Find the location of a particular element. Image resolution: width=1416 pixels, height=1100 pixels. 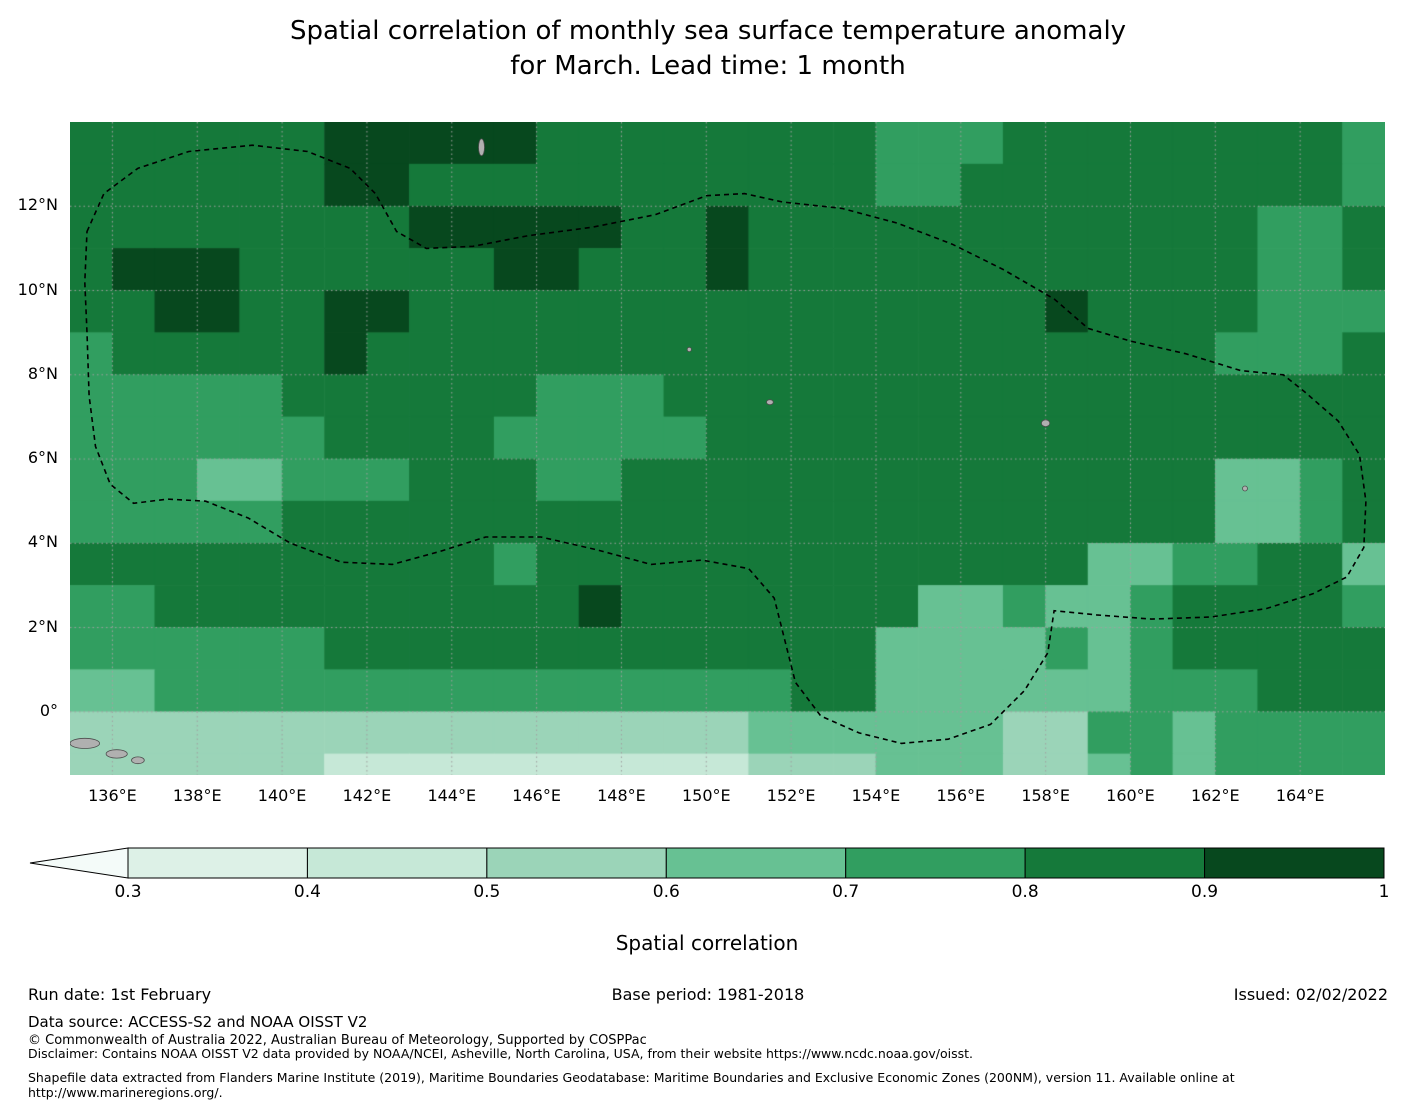

colorbar is located at coordinates (707, 863).